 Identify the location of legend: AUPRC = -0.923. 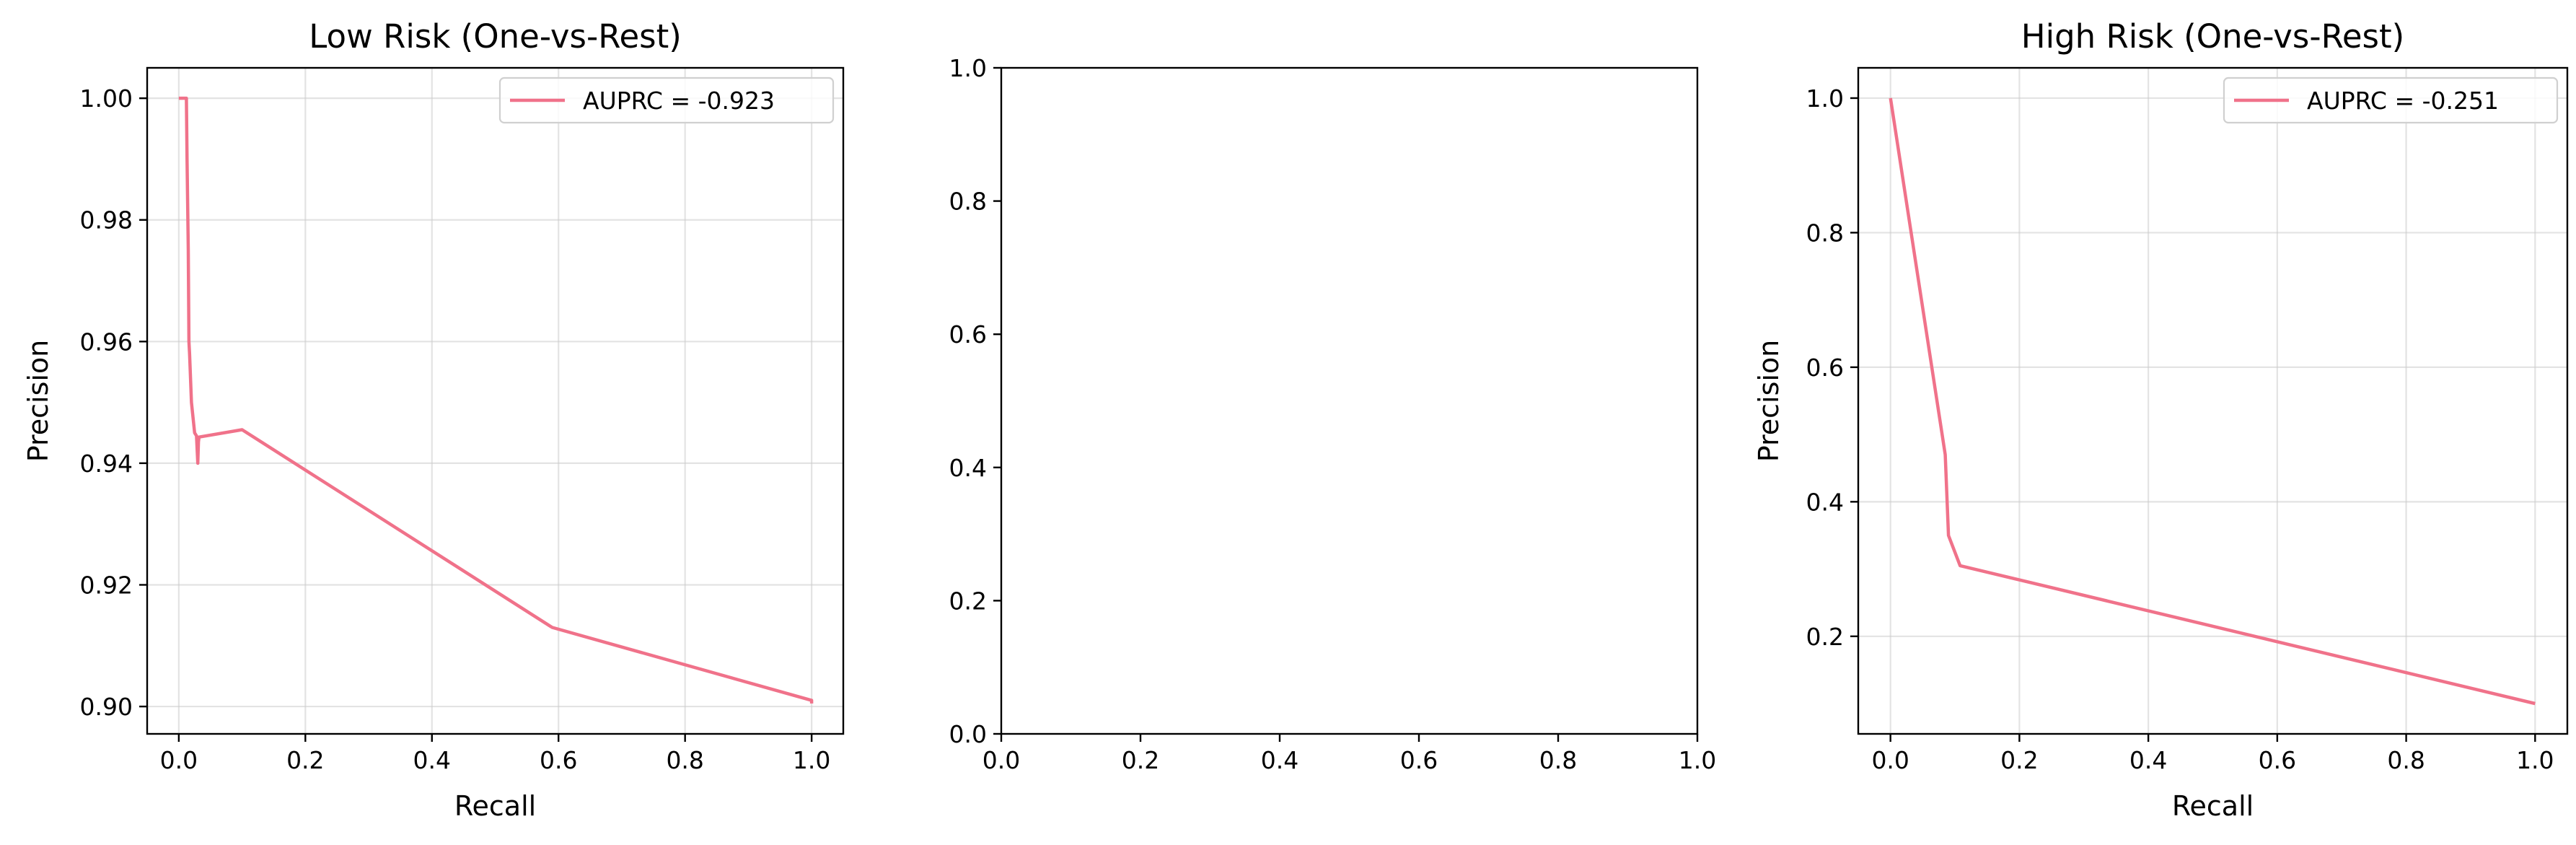
(666, 100).